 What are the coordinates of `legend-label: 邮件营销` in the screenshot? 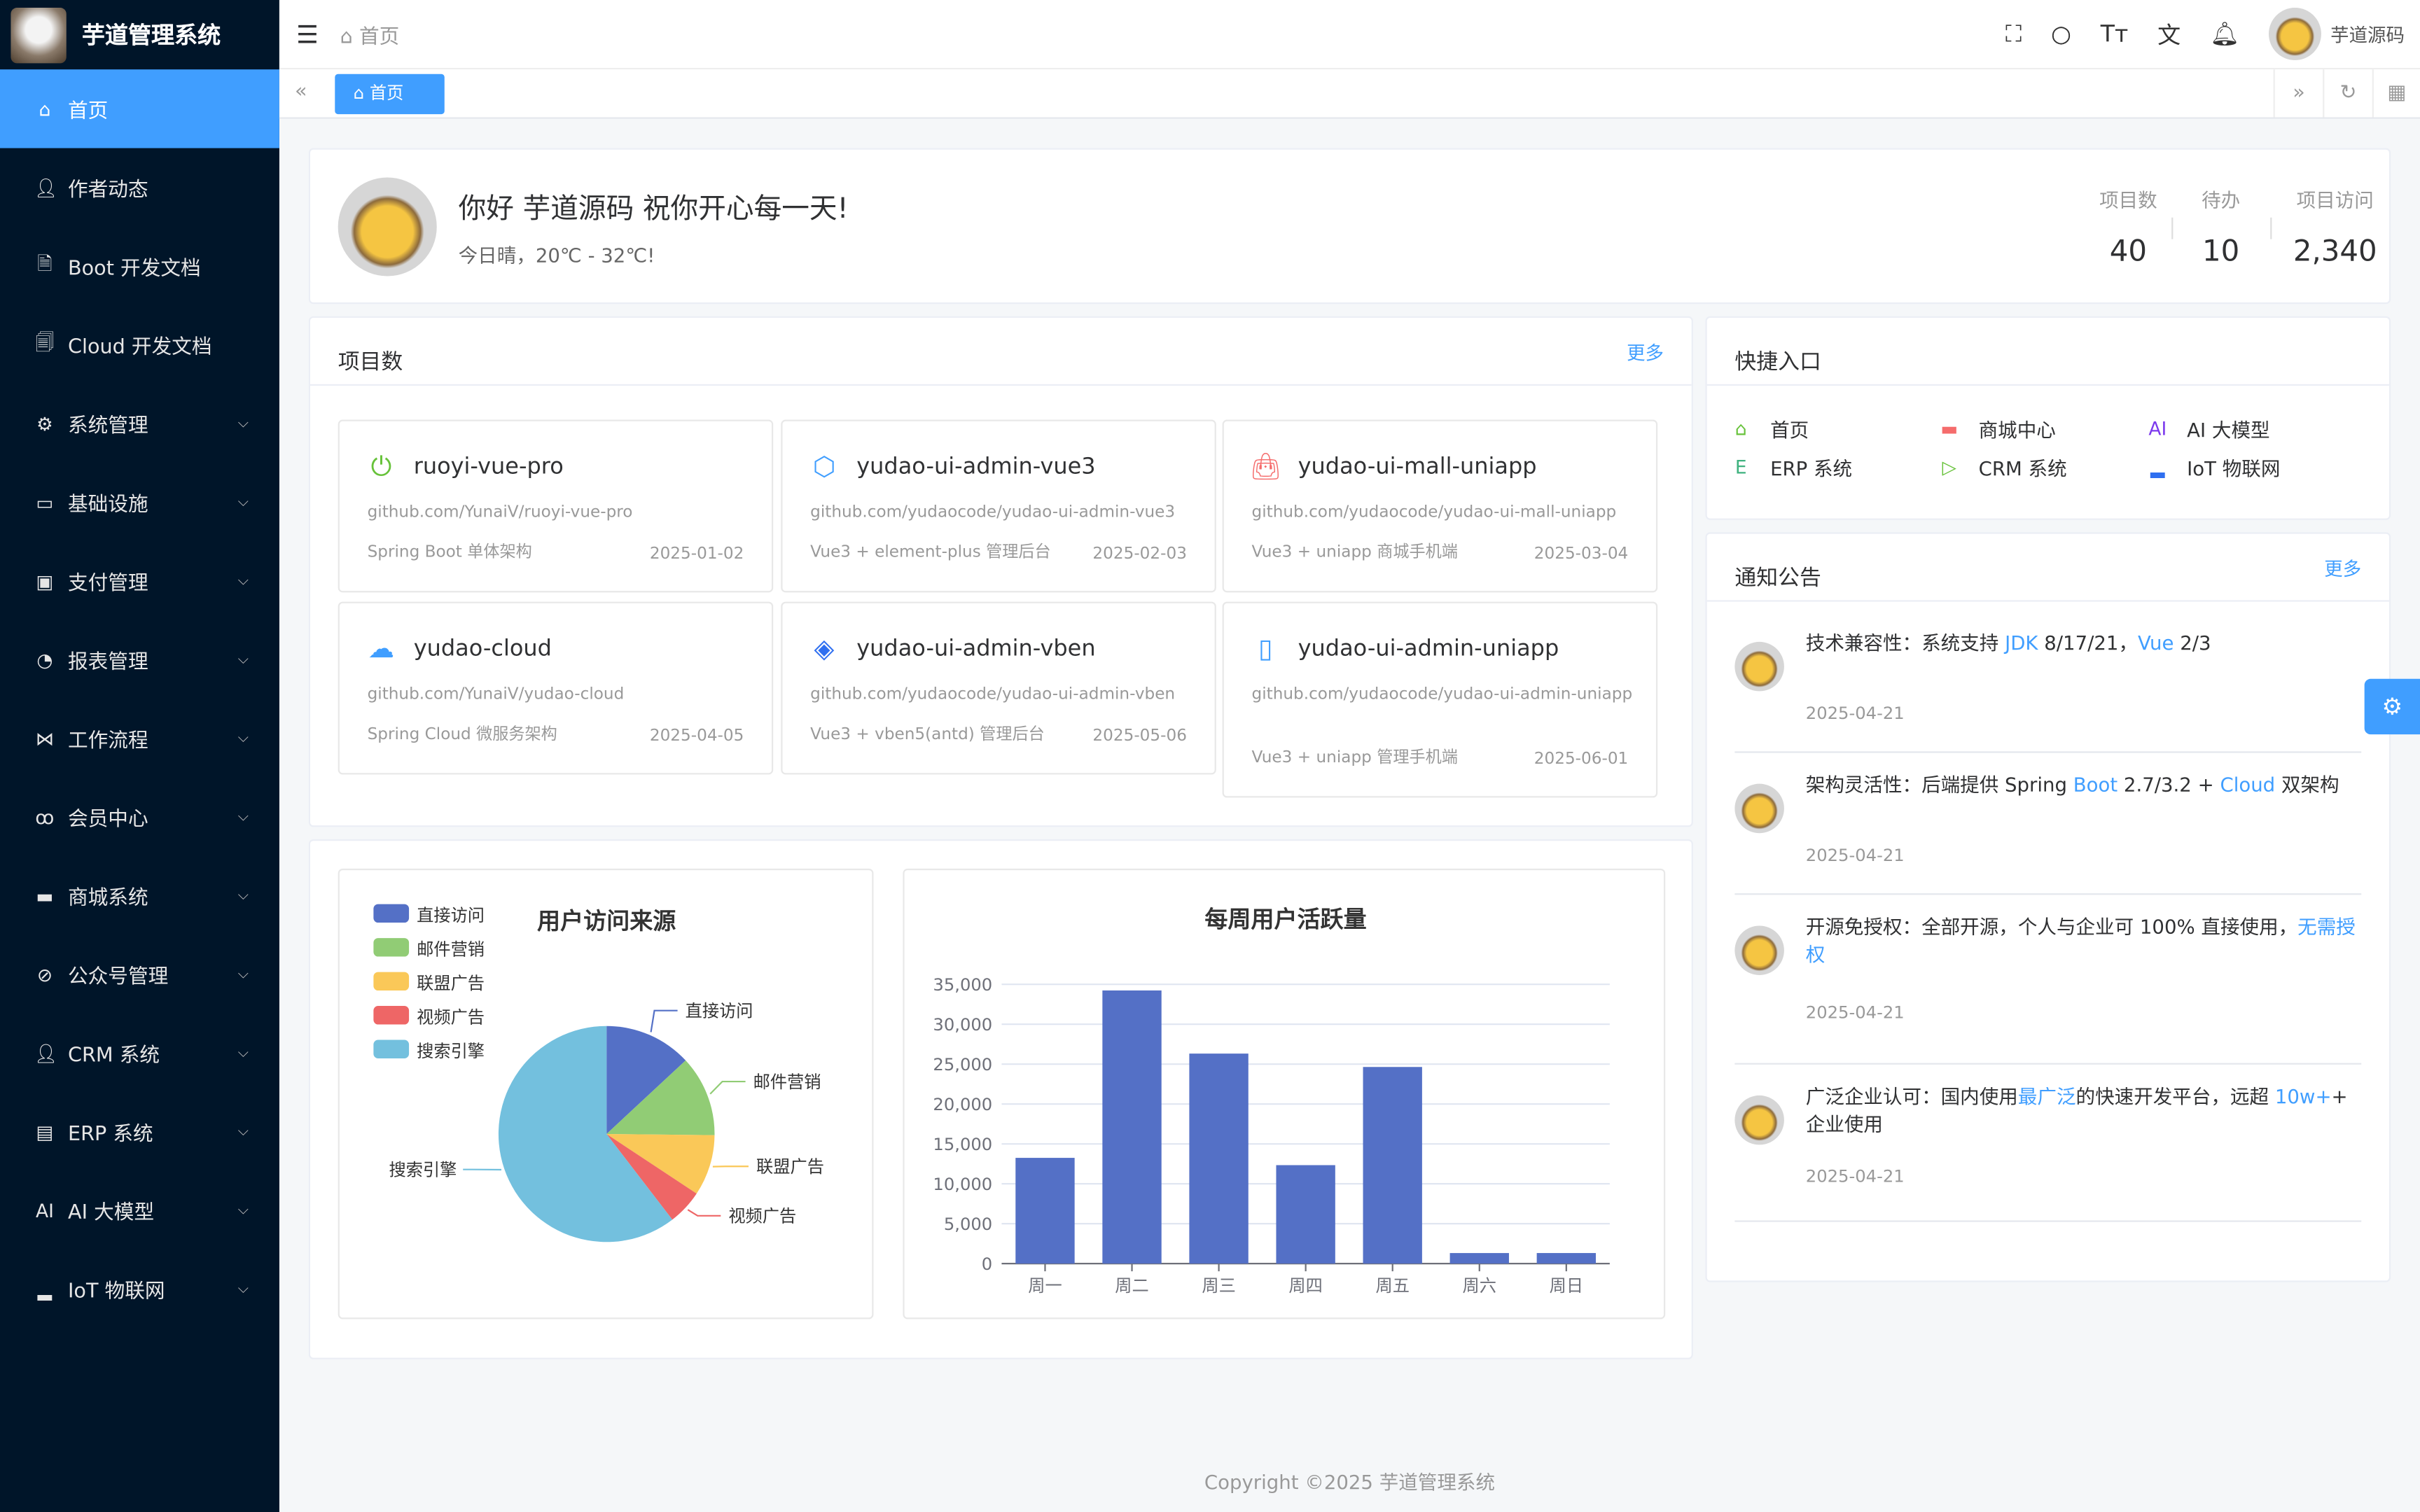 It's located at (451, 949).